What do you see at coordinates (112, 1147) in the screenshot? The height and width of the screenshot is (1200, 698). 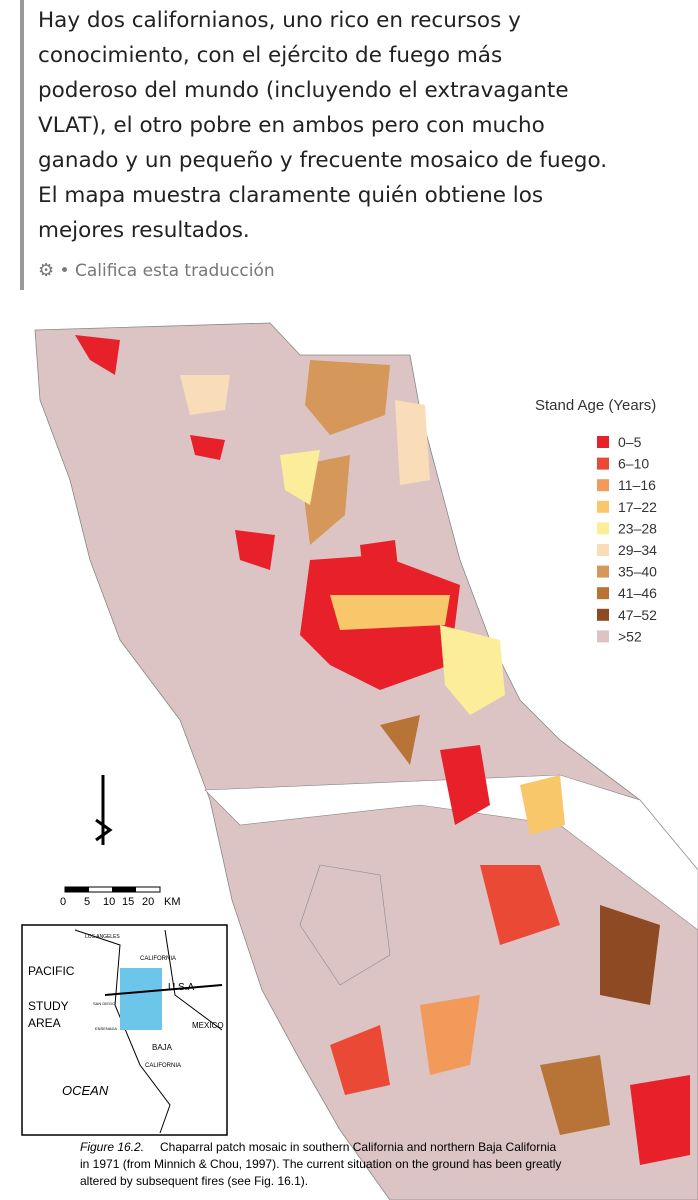 I see `caption-label: Figure 16.2.` at bounding box center [112, 1147].